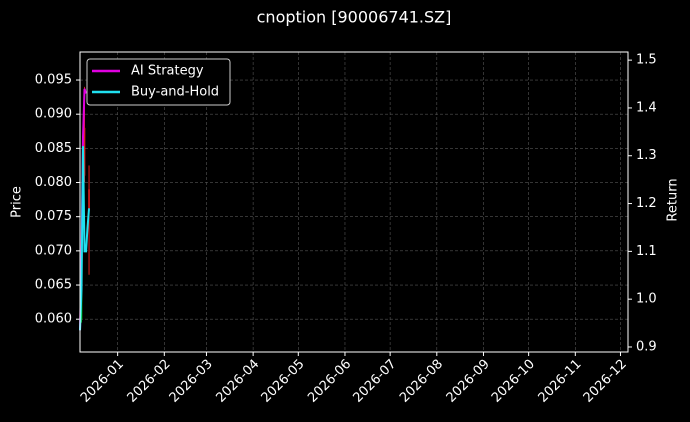  I want to click on y-tick-label: 0.085, so click(53, 148).